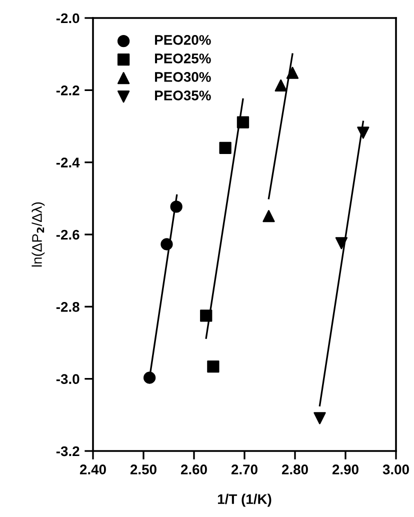 This screenshot has width=414, height=517. I want to click on y-tick-label: -3.0, so click(68, 379).